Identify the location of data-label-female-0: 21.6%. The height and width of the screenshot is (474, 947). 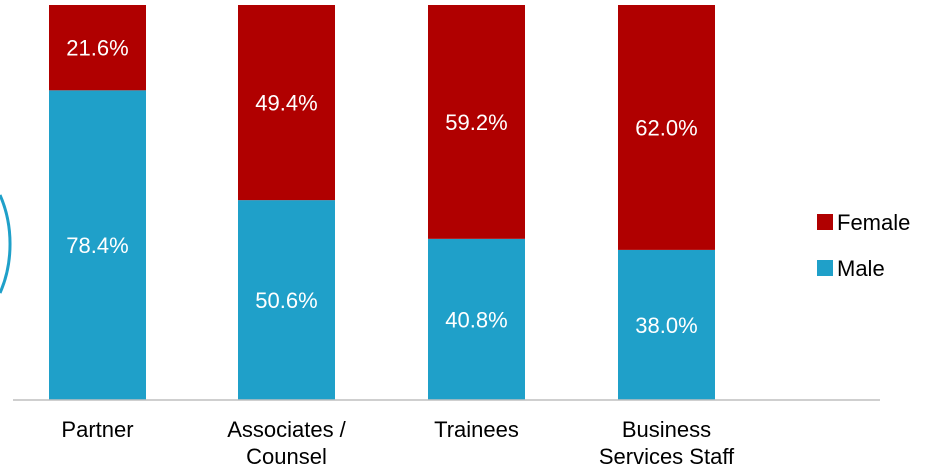
(97, 48).